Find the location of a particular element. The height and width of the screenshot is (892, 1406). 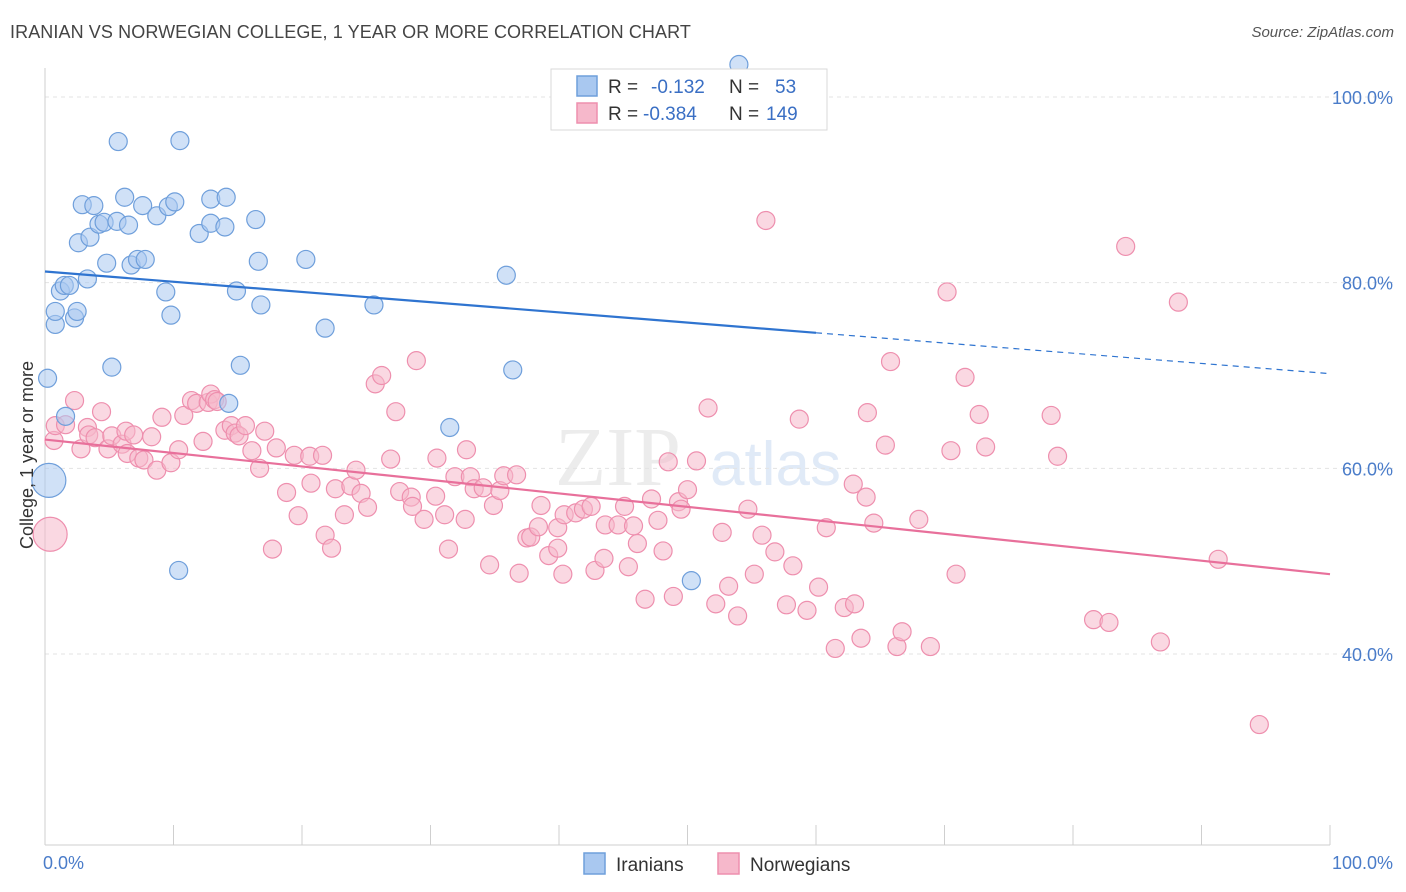

legend-swatch-iranians is located at coordinates (587, 86).